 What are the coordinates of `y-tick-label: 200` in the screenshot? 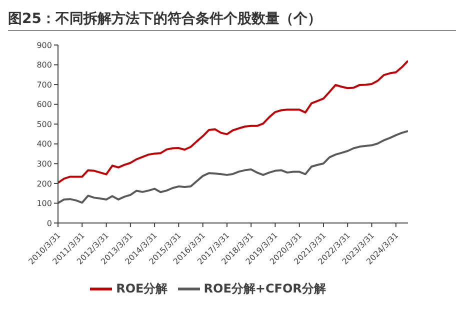 It's located at (44, 183).